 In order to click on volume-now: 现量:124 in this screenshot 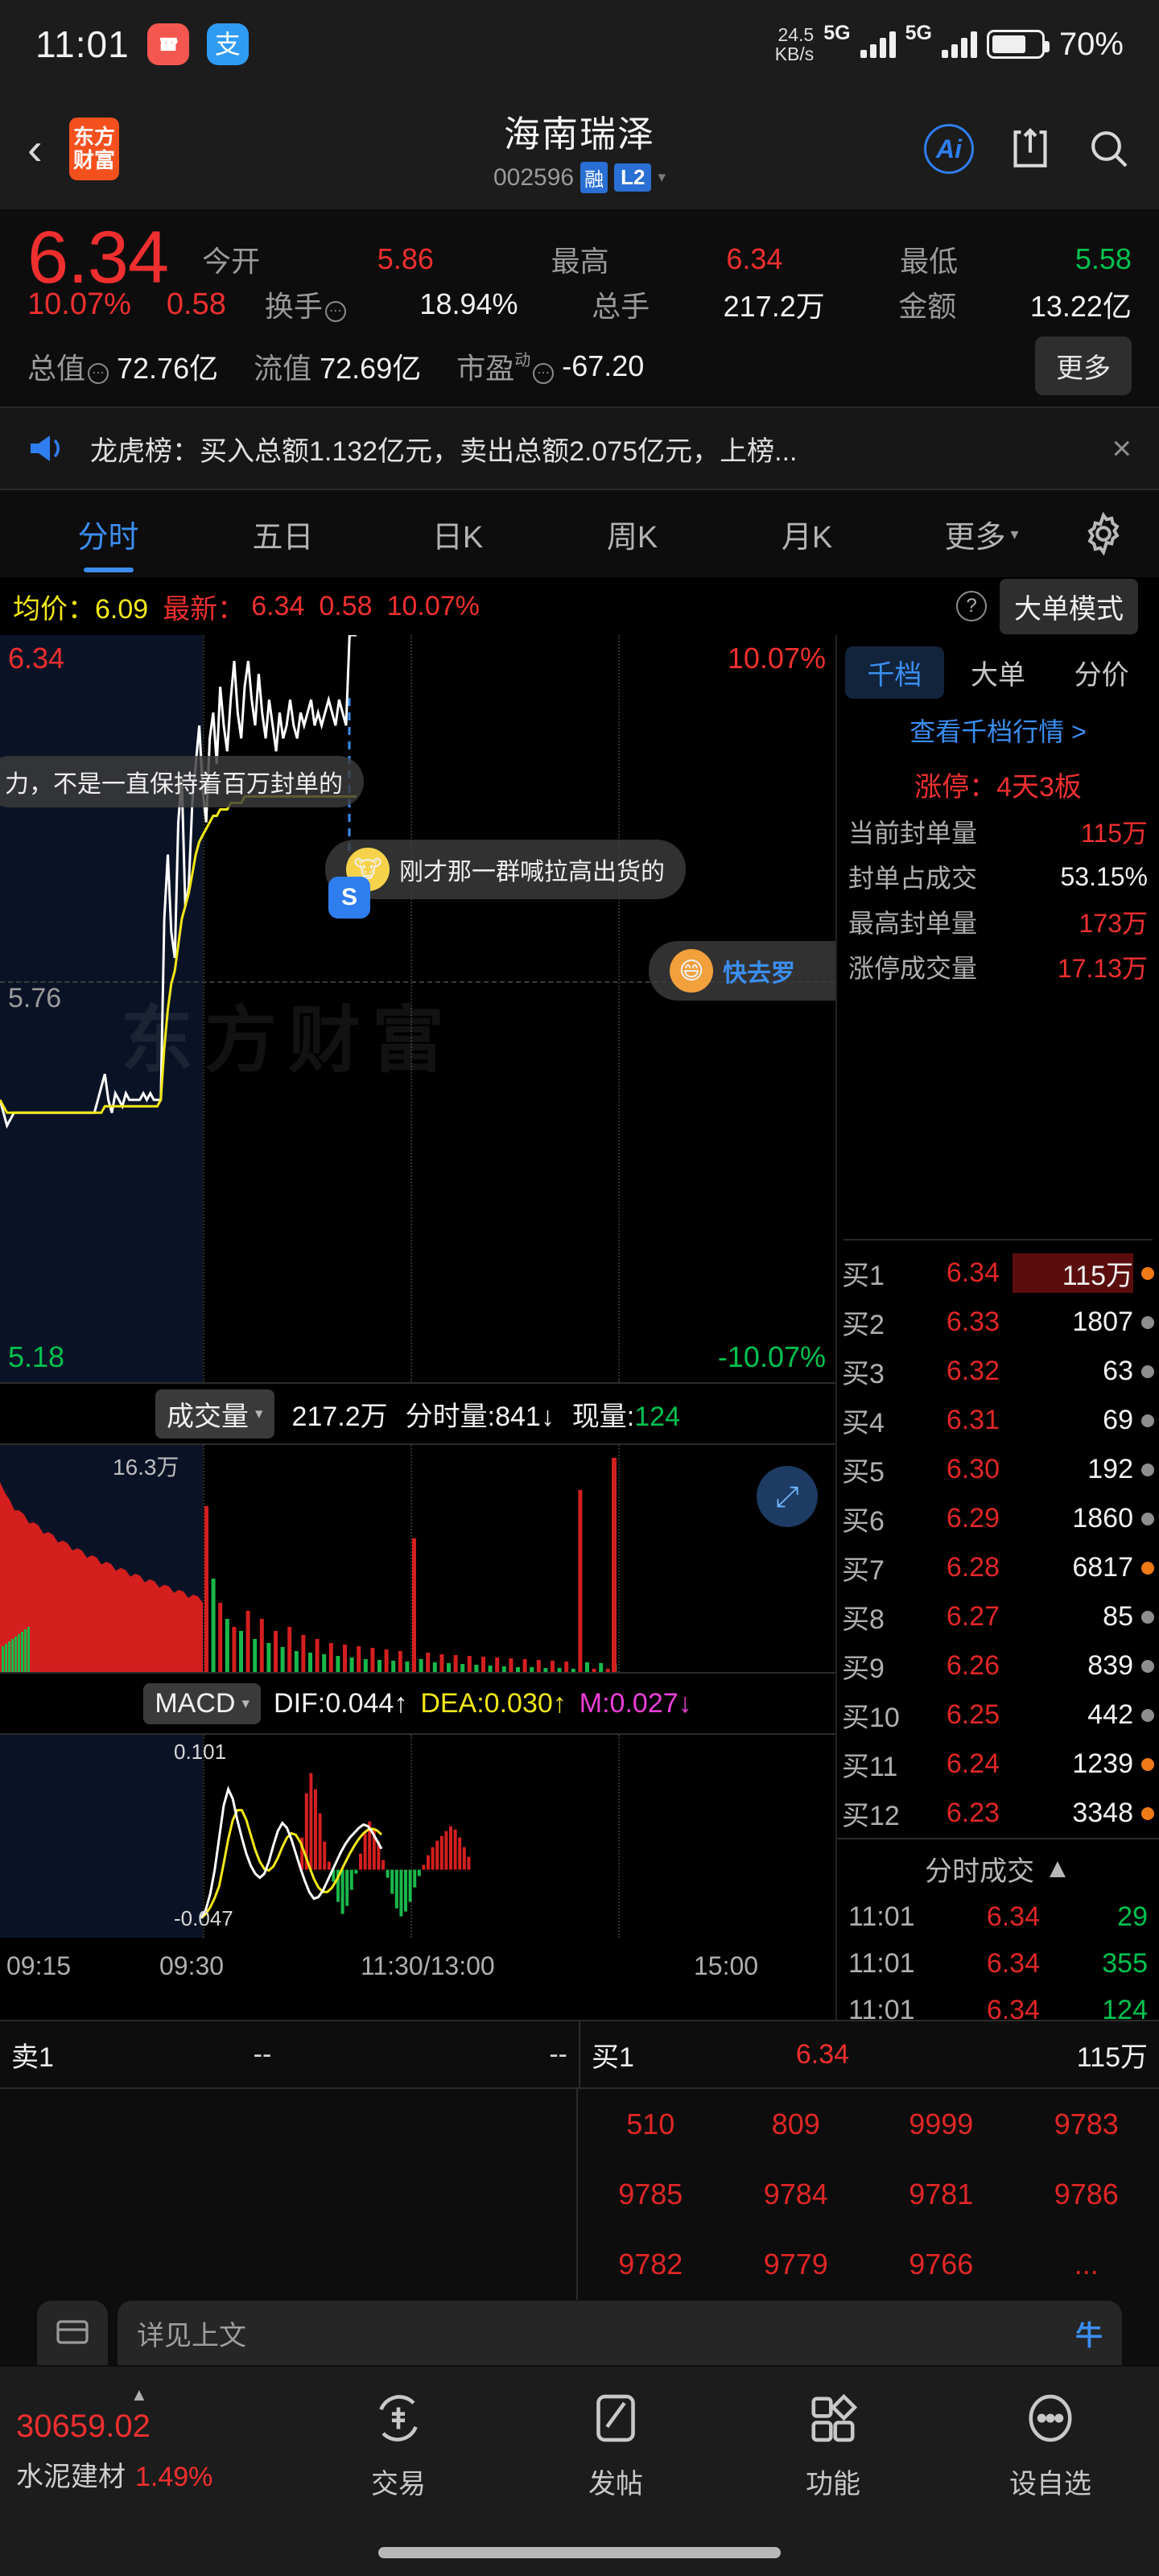, I will do `click(625, 1416)`.